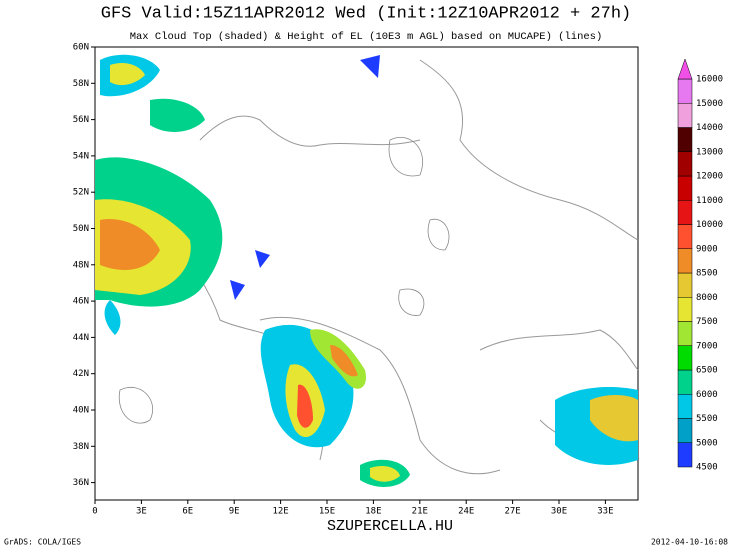  I want to click on lat-label: 58N, so click(81, 84).